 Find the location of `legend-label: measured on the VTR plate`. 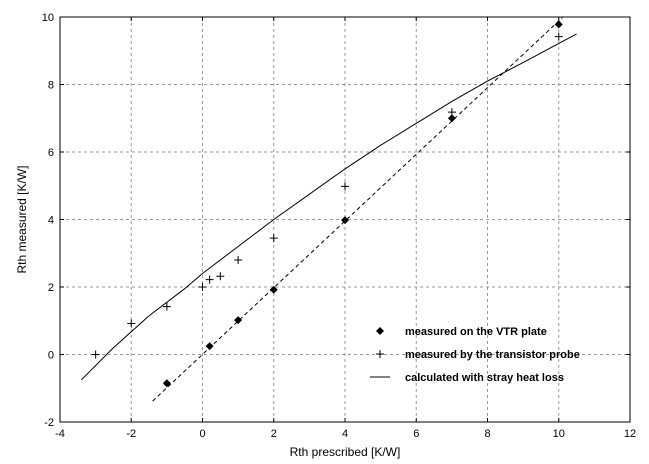

legend-label: measured on the VTR plate is located at coordinates (476, 332).